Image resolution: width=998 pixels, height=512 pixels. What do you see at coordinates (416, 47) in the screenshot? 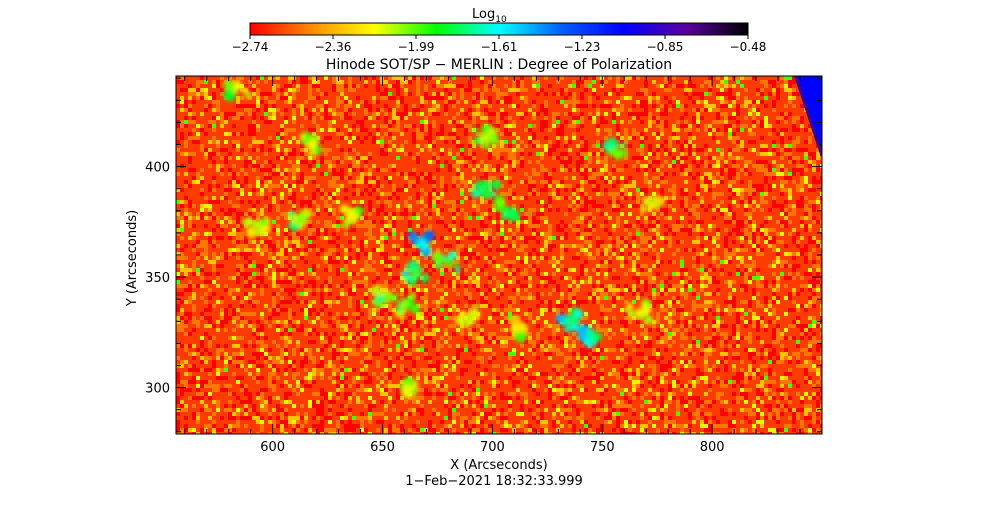
I see `colorbar-tick-label: −1.99` at bounding box center [416, 47].